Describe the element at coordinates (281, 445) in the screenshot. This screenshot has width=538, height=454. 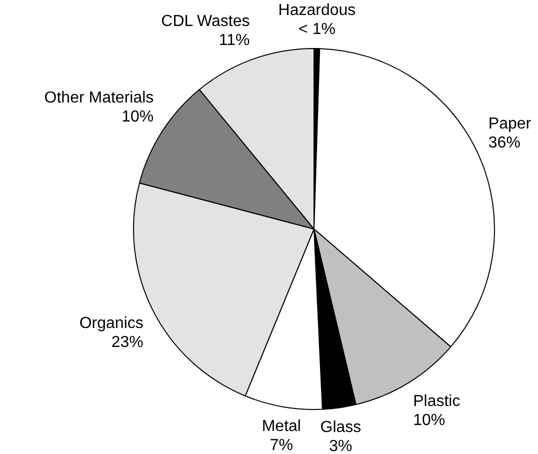
I see `data-label: 7%` at that location.